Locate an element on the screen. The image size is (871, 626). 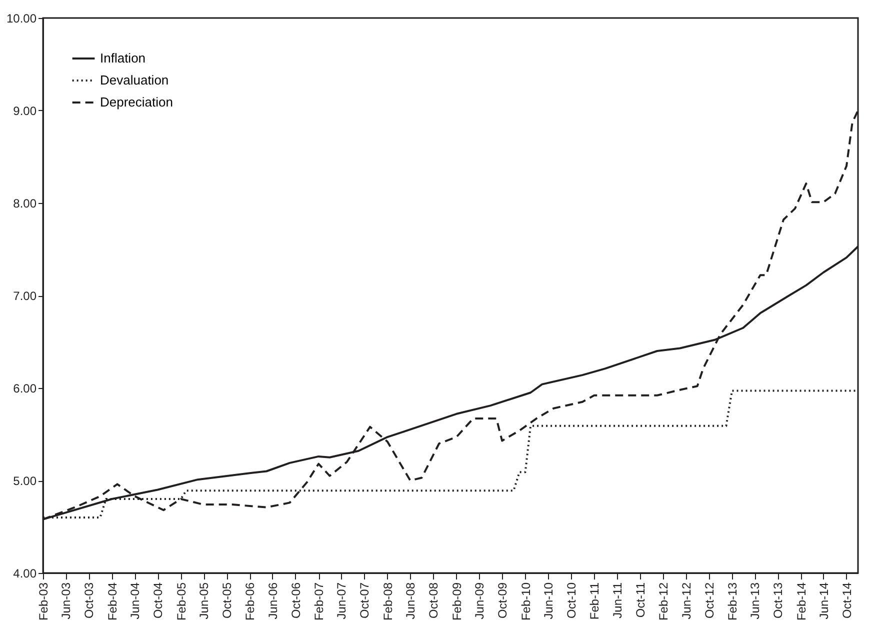
x-tick-label: Feb-05 is located at coordinates (181, 601).